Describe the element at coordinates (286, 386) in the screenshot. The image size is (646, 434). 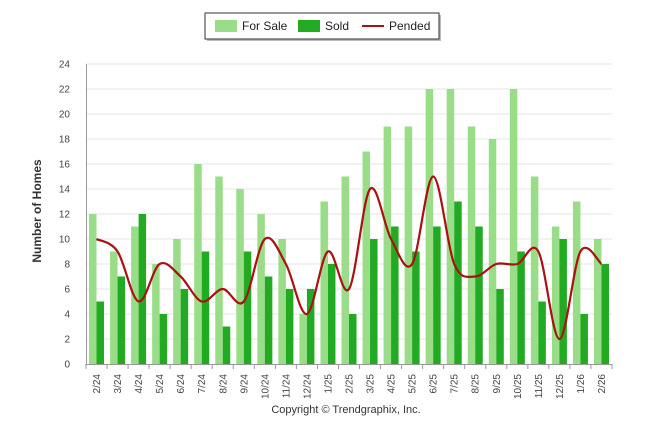
I see `x-tick-label: 11/24` at that location.